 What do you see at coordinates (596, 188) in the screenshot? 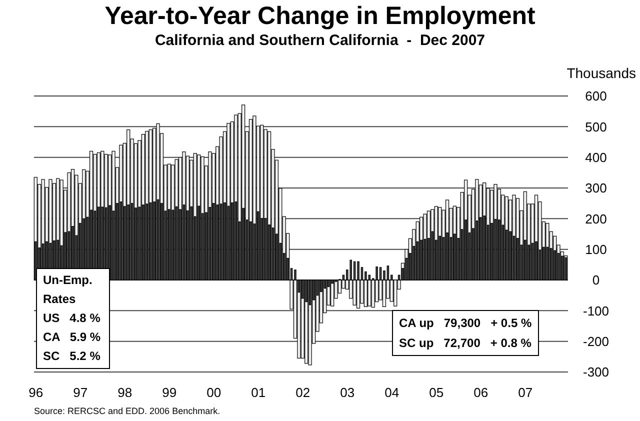
I see `y-tick-label: 300` at bounding box center [596, 188].